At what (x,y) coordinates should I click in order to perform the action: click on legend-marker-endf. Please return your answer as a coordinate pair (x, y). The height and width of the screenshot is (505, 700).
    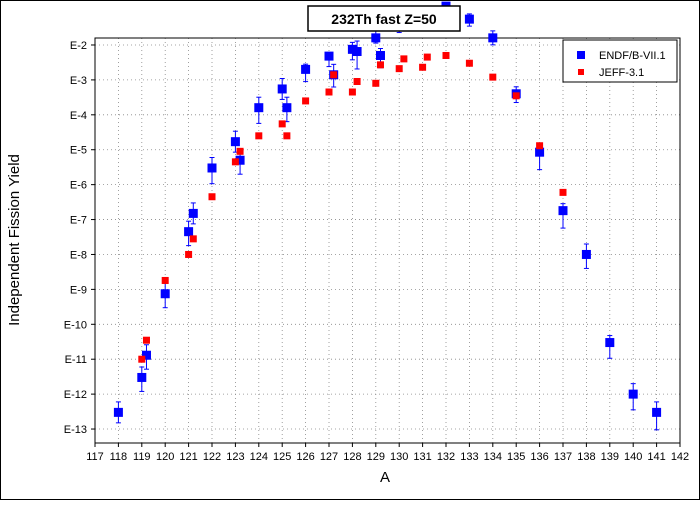
    Looking at the image, I should click on (581, 55).